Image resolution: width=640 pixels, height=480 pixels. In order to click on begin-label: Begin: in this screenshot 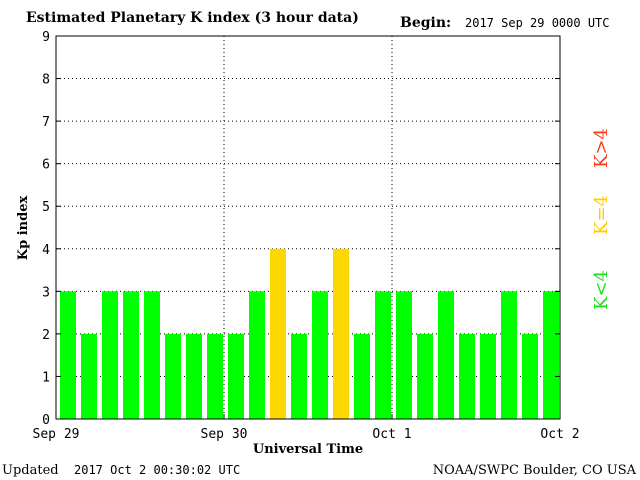, I will do `click(425, 23)`.